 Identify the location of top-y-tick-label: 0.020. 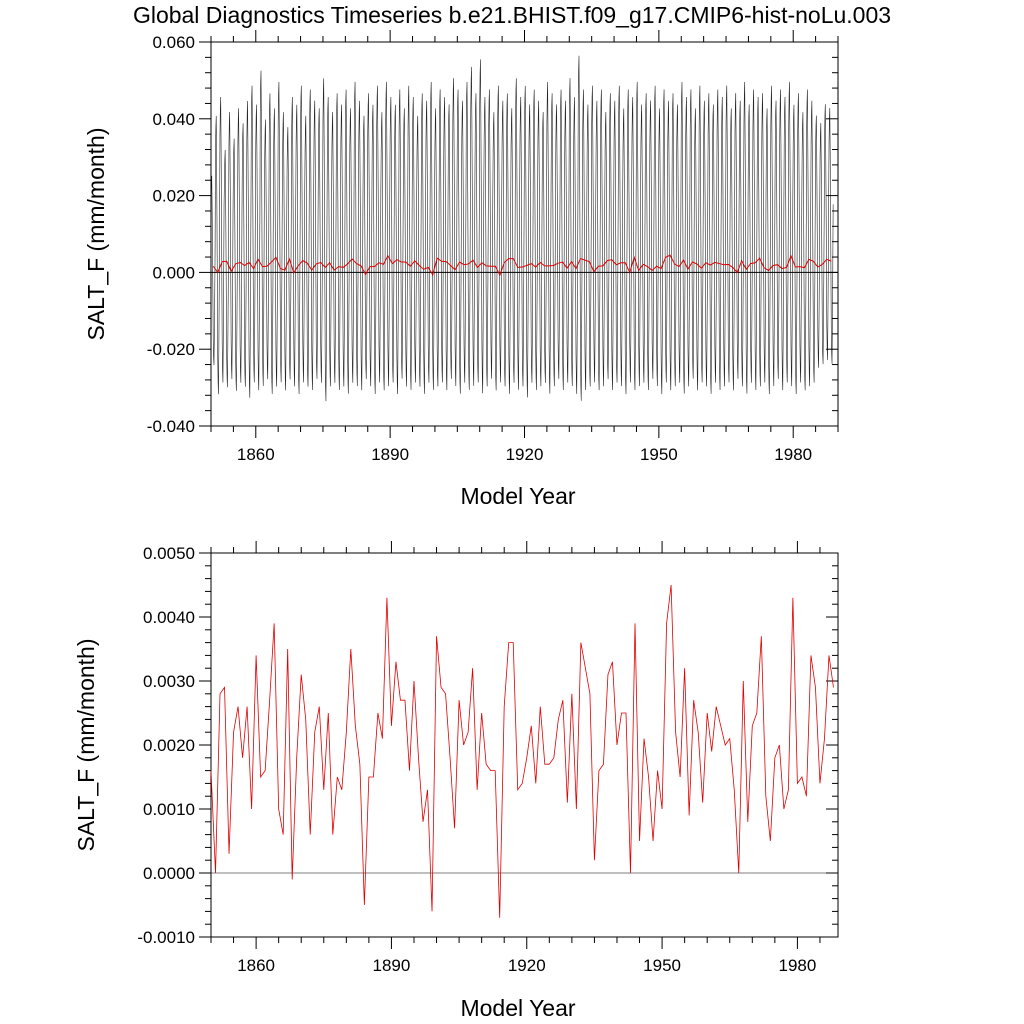
(173, 196).